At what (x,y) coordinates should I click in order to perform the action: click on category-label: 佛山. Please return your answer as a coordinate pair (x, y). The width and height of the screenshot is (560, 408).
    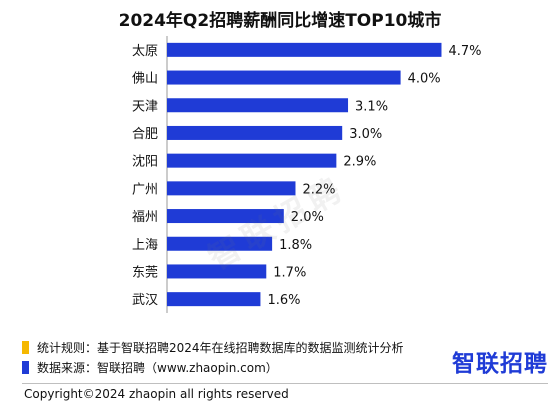
    Looking at the image, I should click on (145, 79).